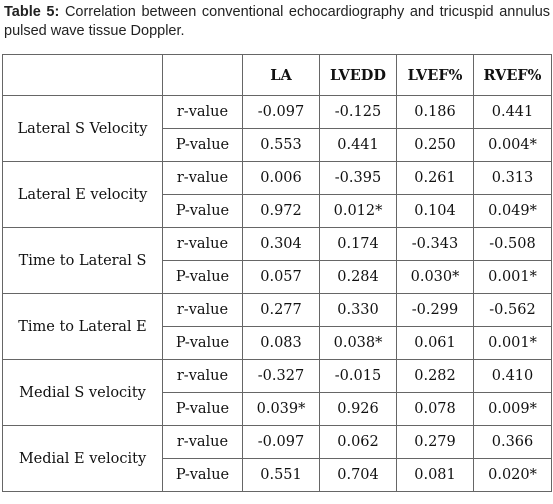 Image resolution: width=553 pixels, height=504 pixels. What do you see at coordinates (281, 475) in the screenshot?
I see `table-cell: 0.551` at bounding box center [281, 475].